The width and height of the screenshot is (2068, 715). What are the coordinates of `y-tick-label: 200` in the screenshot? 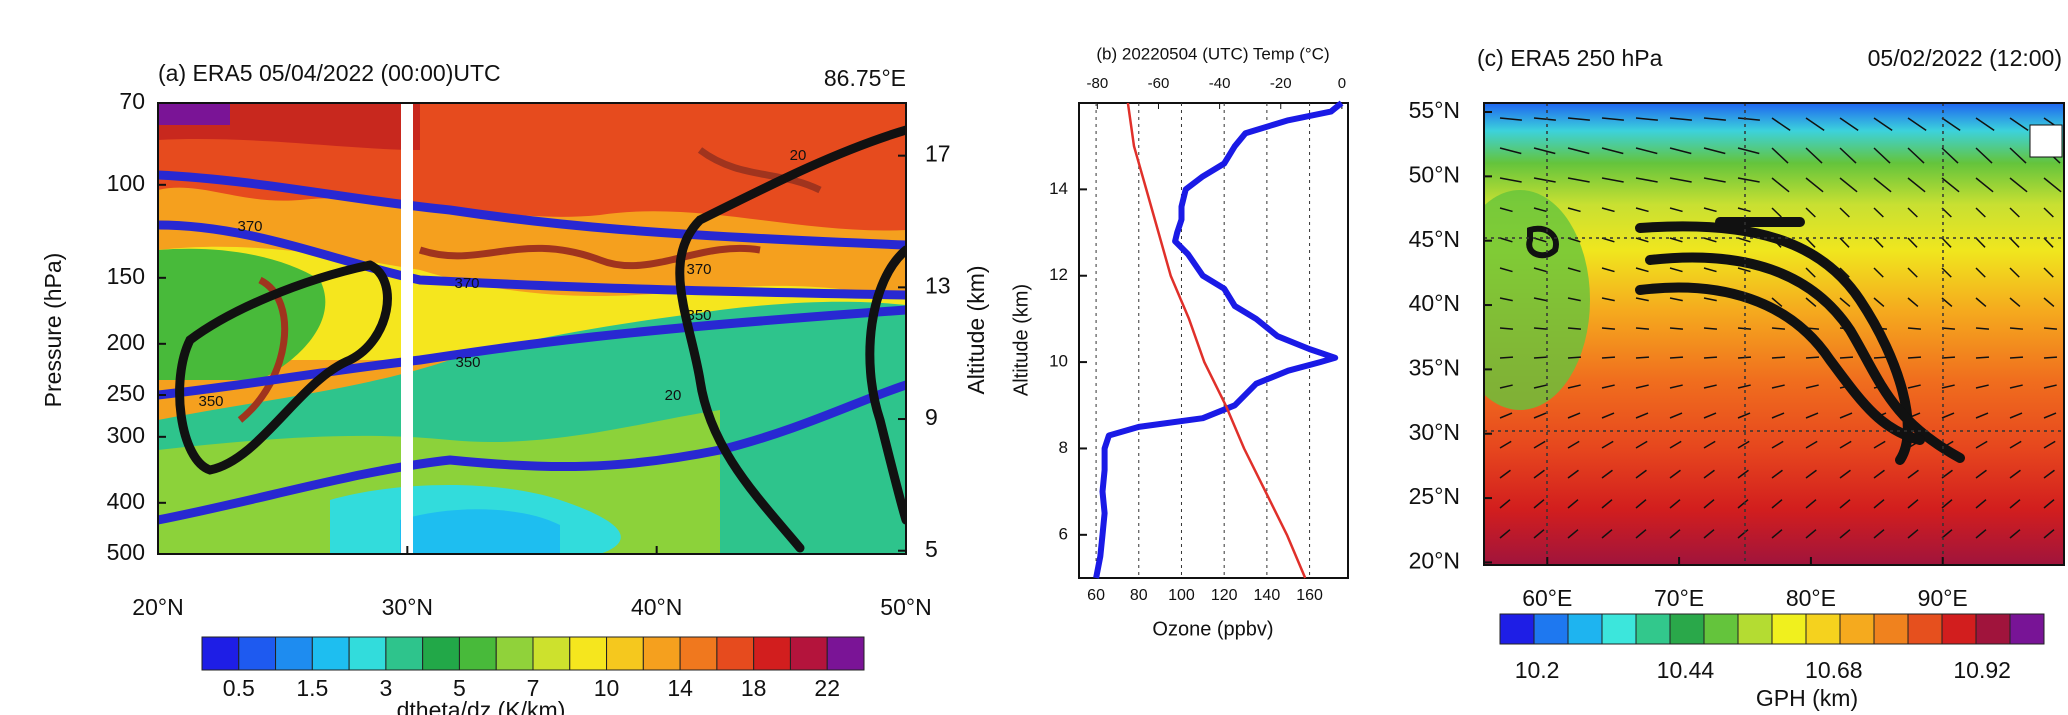 It's located at (126, 342).